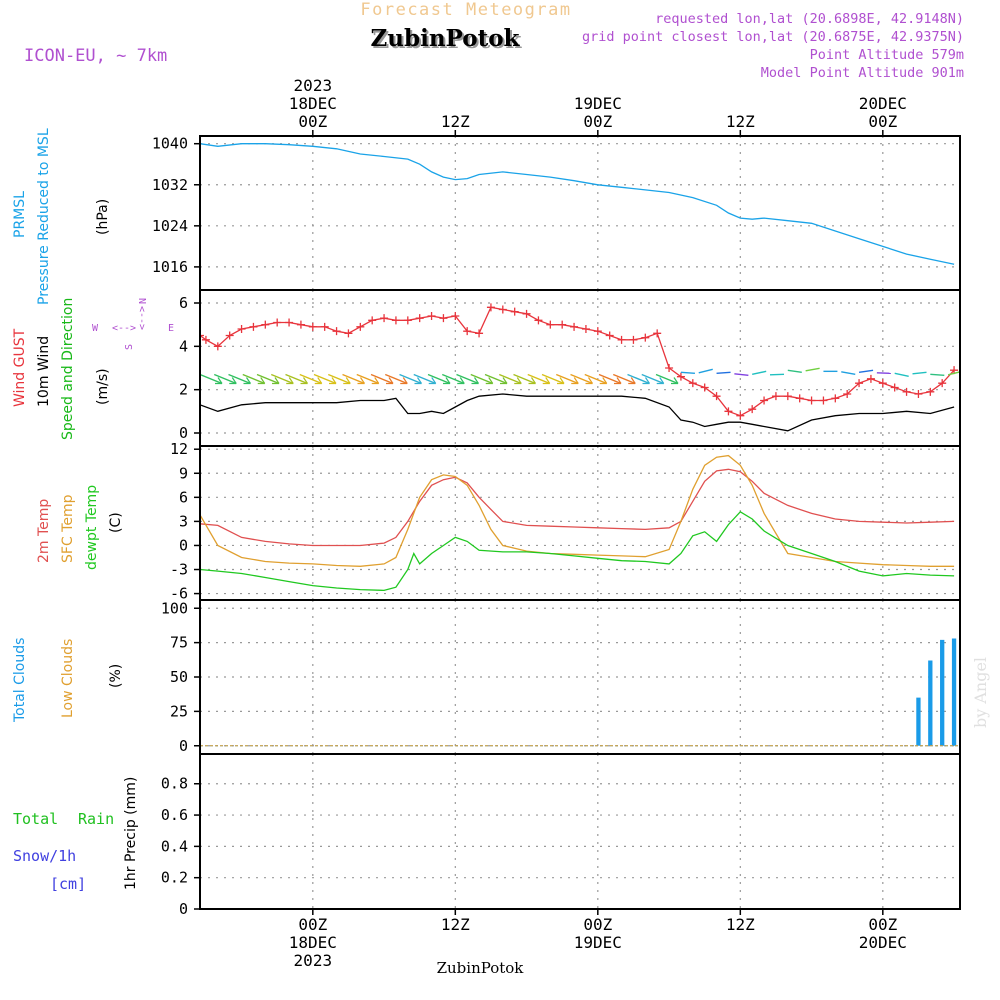 The image size is (1000, 1000). Describe the element at coordinates (183, 473) in the screenshot. I see `y-tick-label: 9` at that location.